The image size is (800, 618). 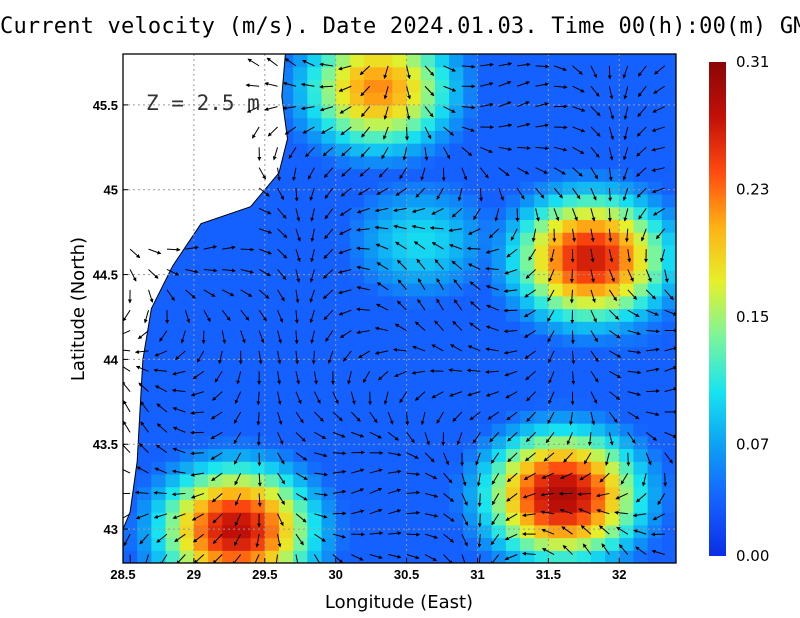 What do you see at coordinates (752, 317) in the screenshot?
I see `colorbar-tick-label: 0.15` at bounding box center [752, 317].